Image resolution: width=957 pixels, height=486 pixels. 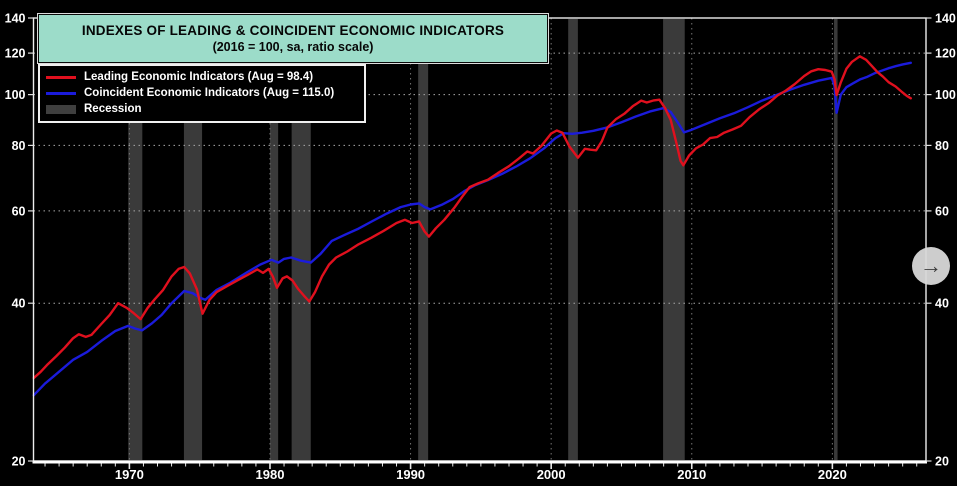 I want to click on y-axis-label-right: 100, so click(x=945, y=95).